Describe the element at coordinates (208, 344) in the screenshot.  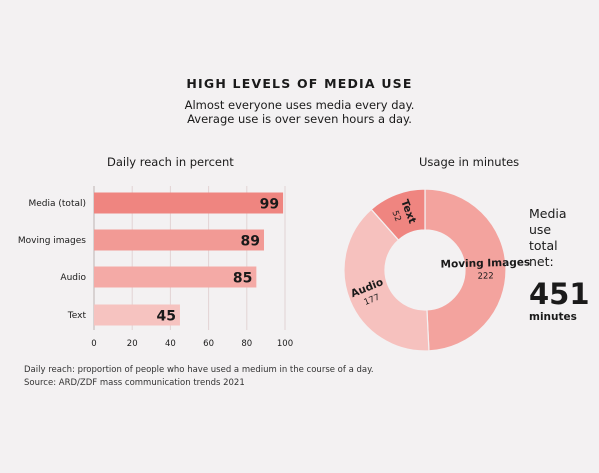
I see `x-tick-label: 60` at that location.